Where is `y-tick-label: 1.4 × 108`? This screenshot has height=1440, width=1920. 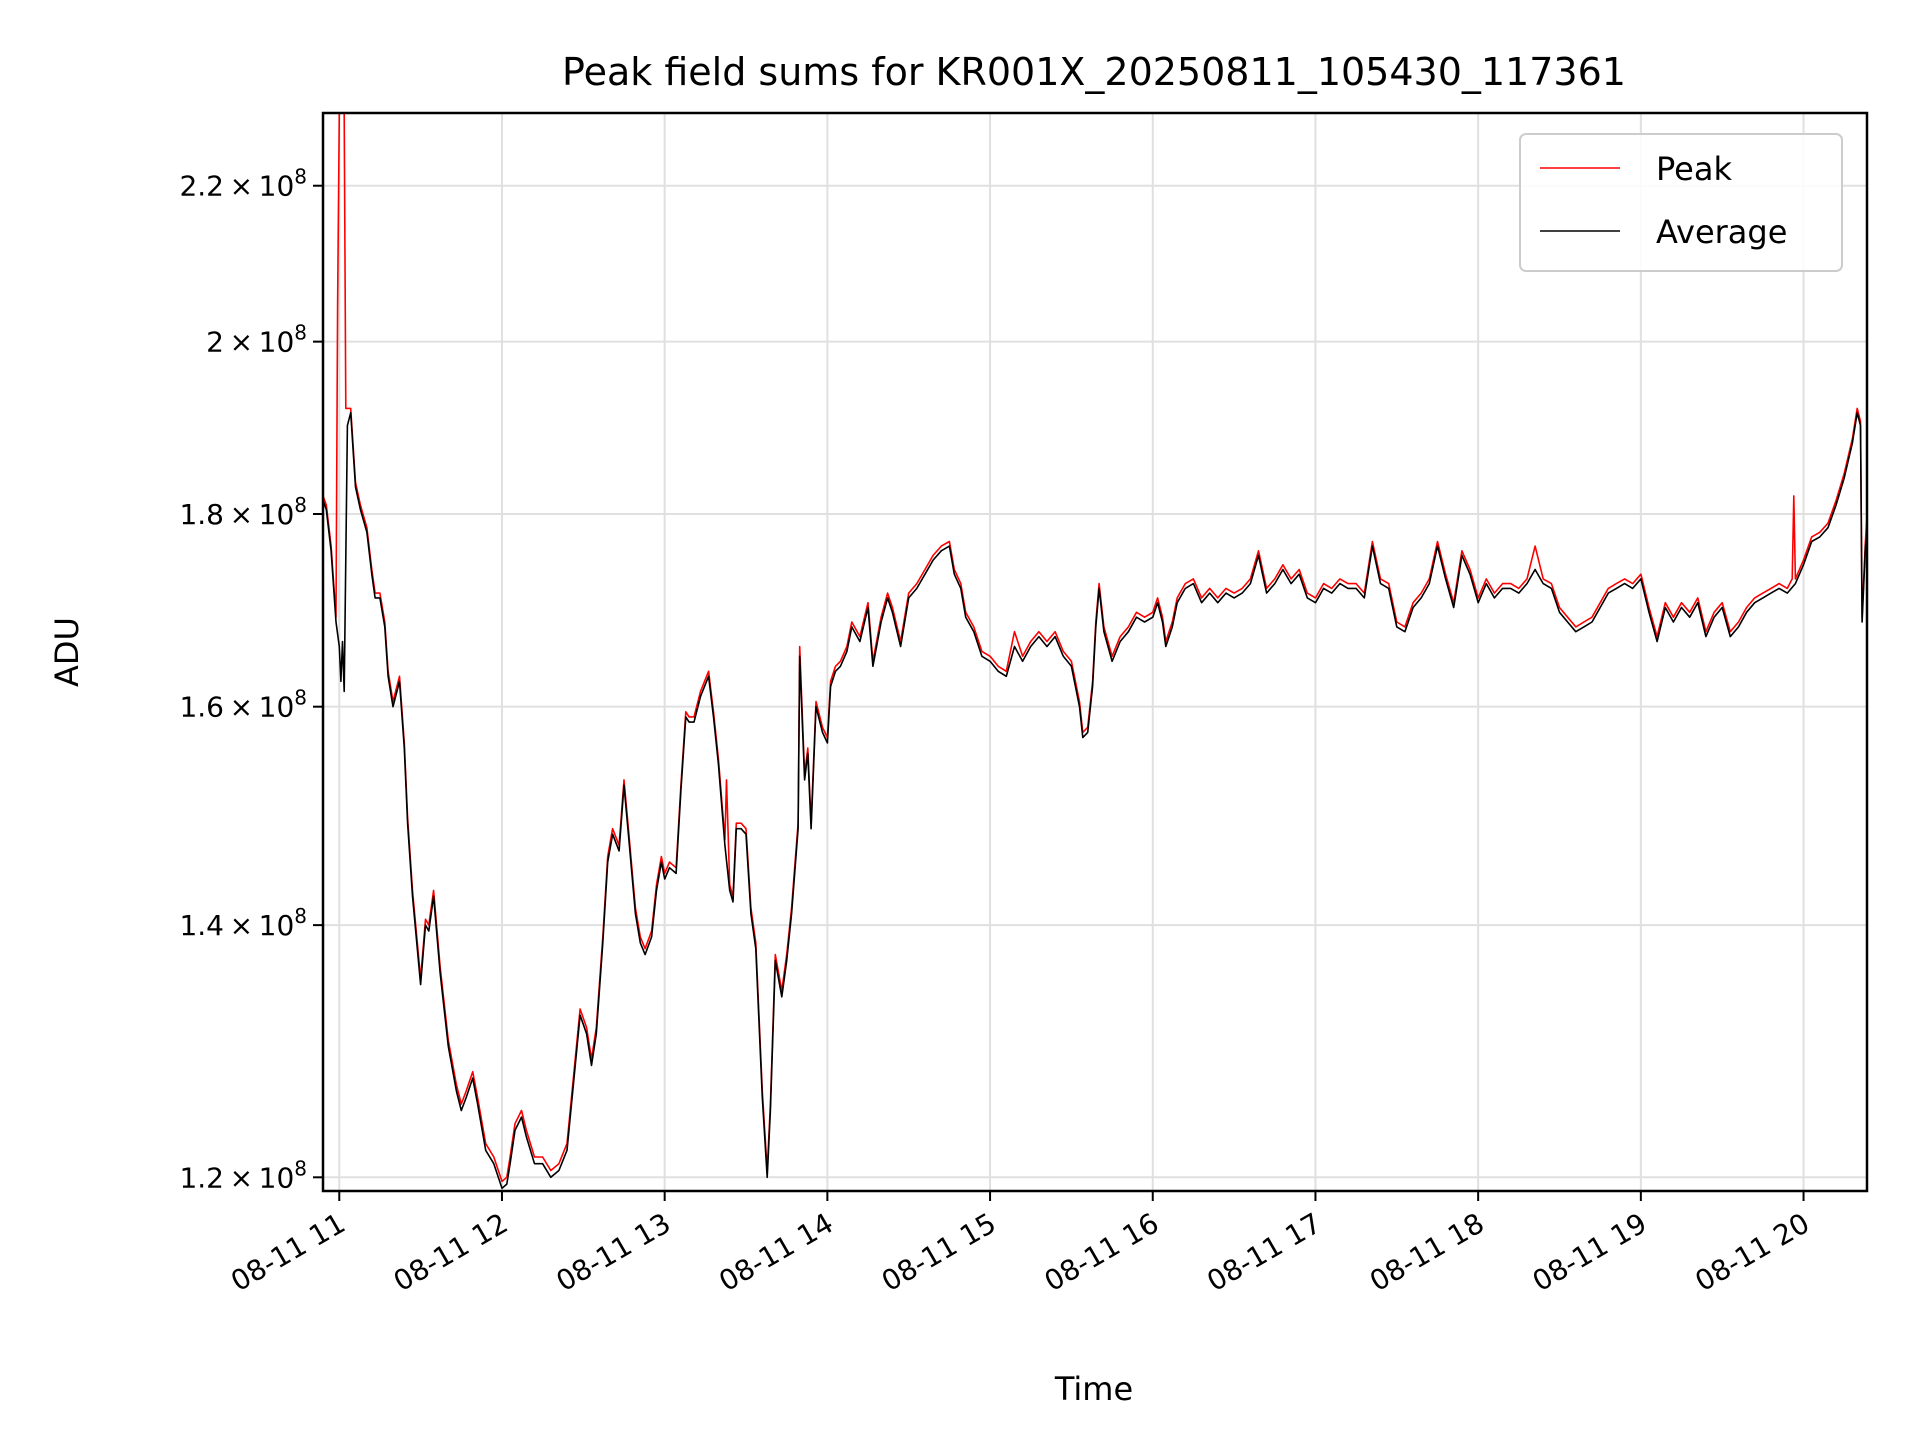
y-tick-label: 1.4 × 108 is located at coordinates (243, 923).